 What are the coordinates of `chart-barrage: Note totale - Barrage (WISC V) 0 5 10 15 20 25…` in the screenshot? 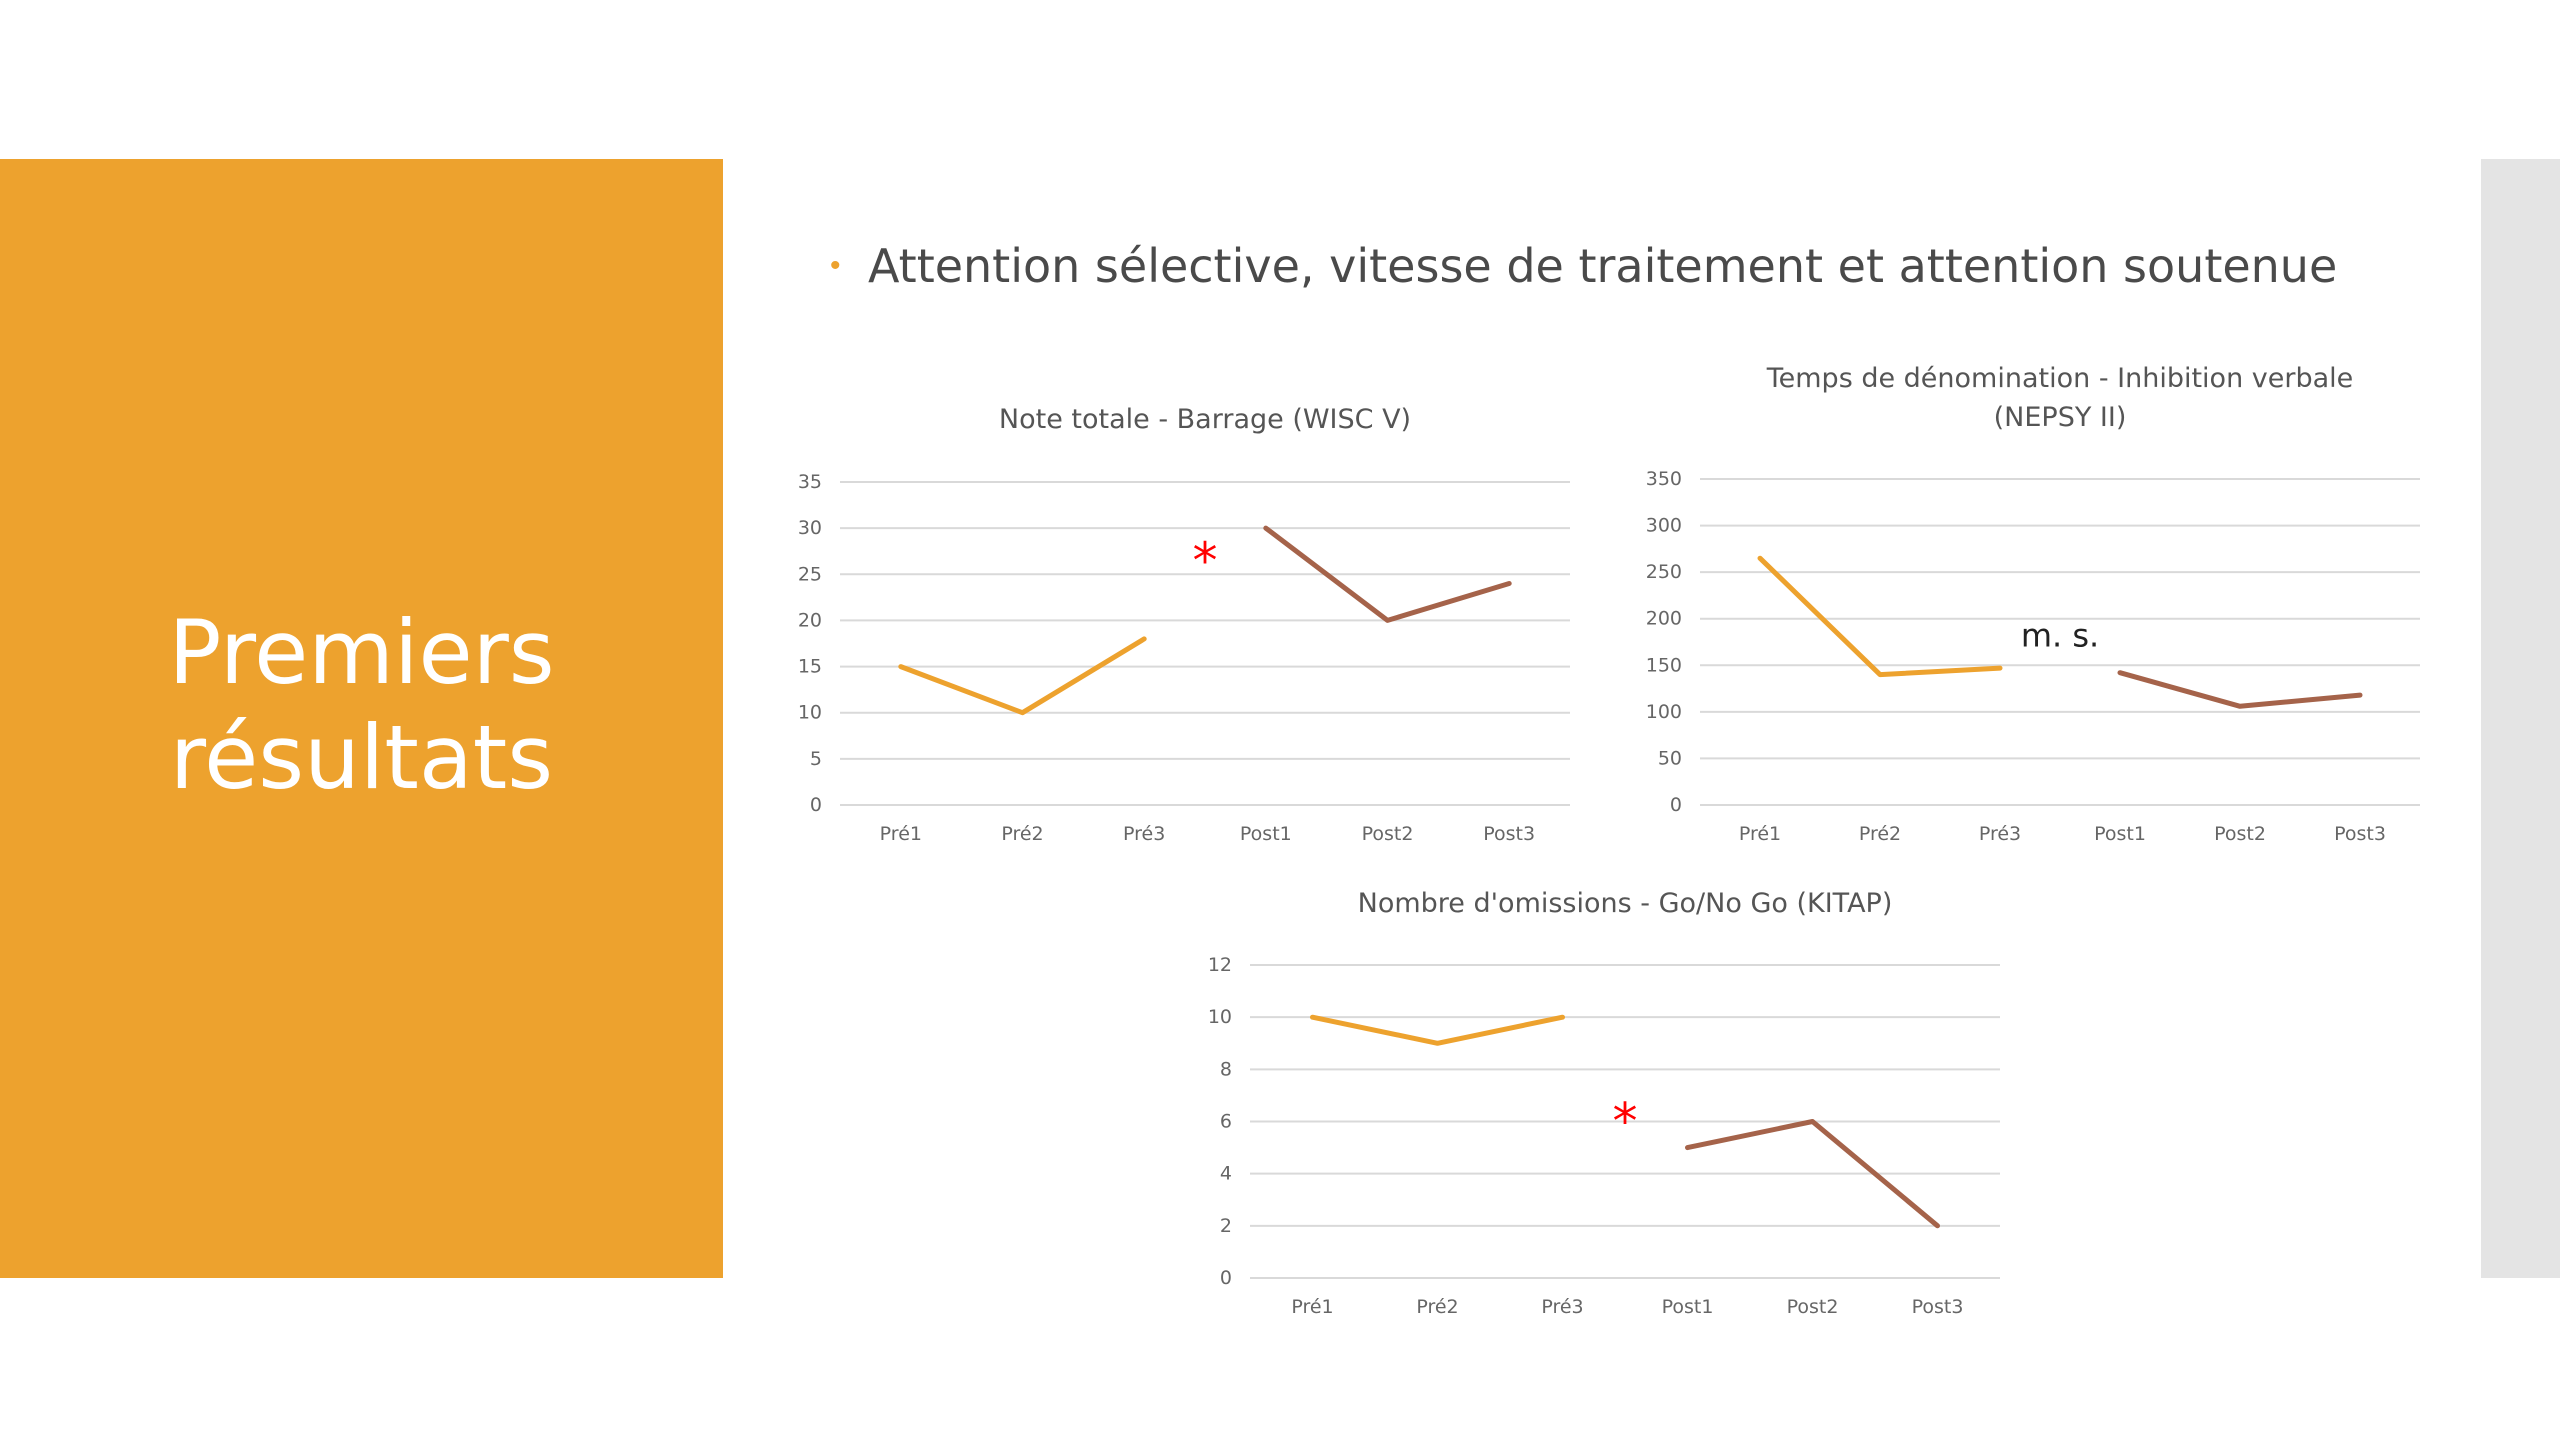 It's located at (1184, 624).